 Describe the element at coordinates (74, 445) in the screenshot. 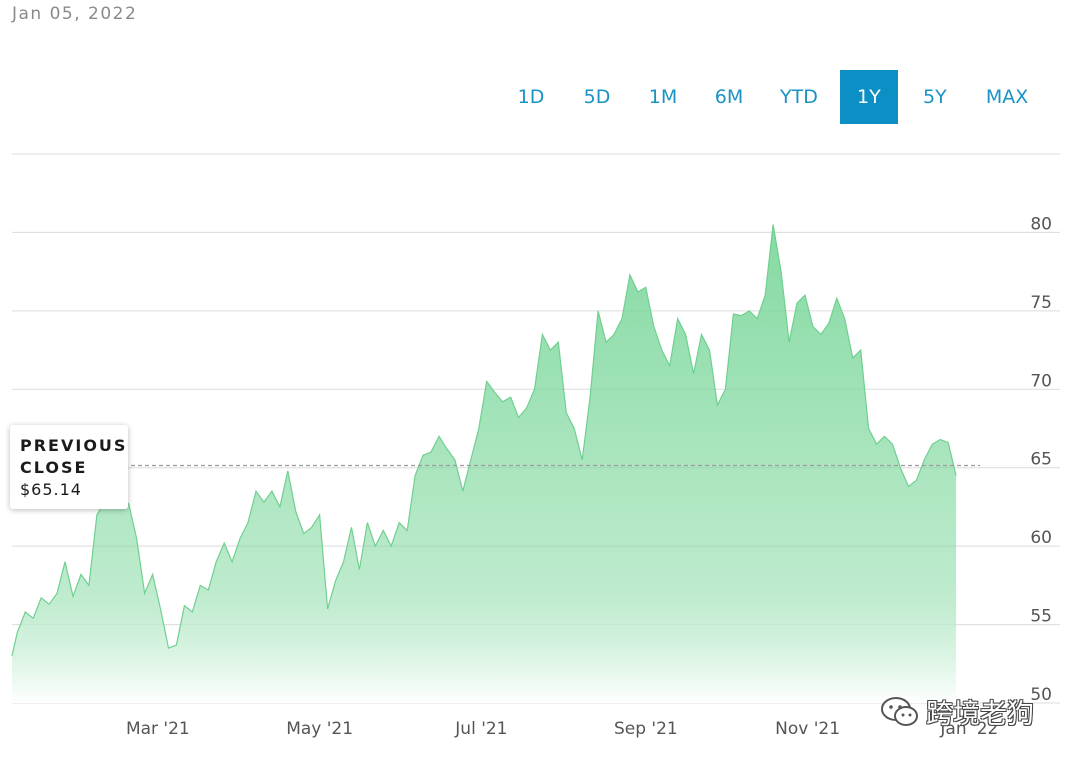

I see `tooltip-label-line1: PREVIOUS` at that location.